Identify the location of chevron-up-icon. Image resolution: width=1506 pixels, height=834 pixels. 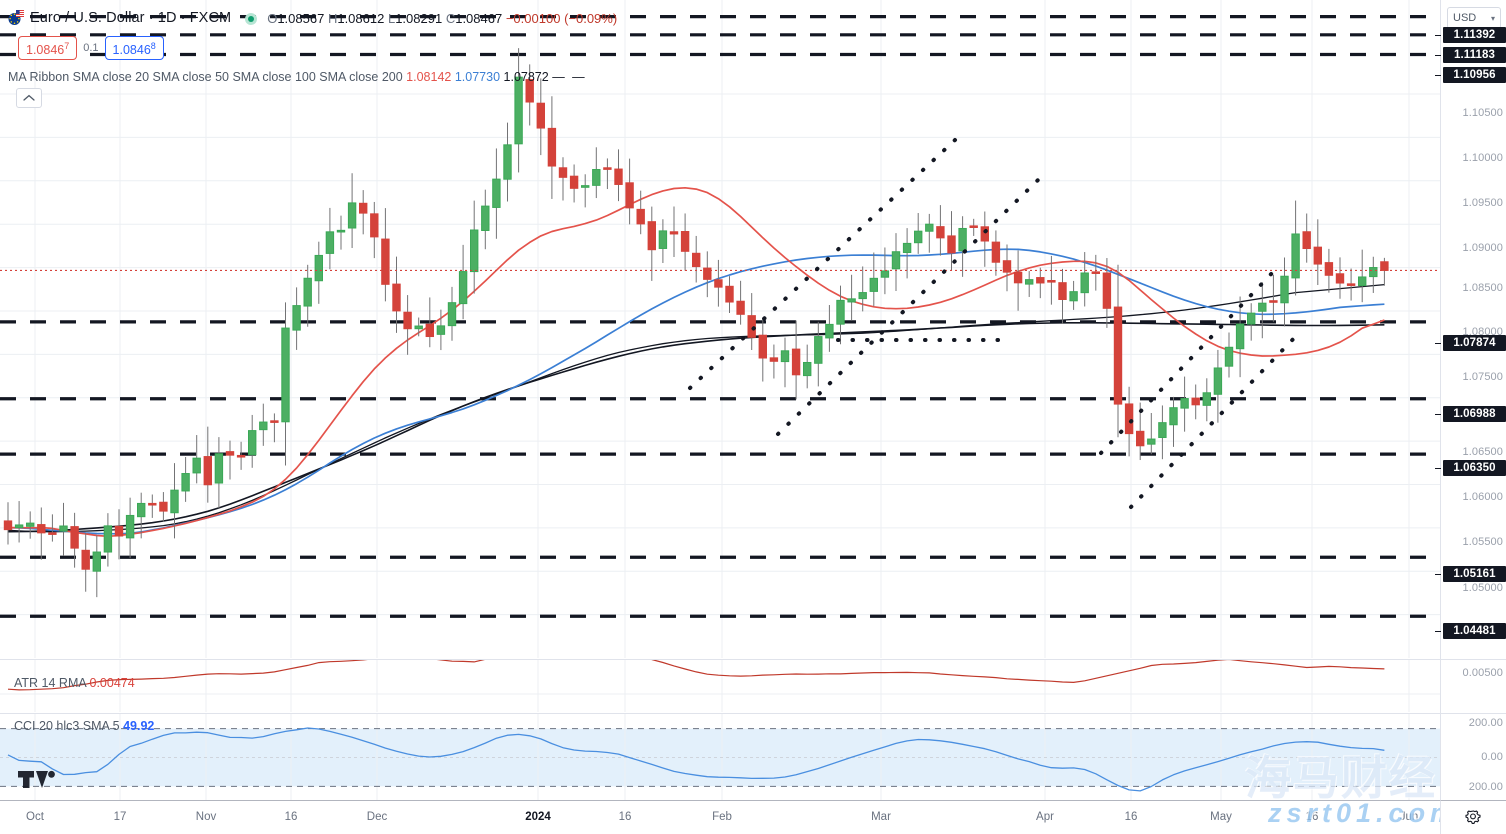
(29, 97).